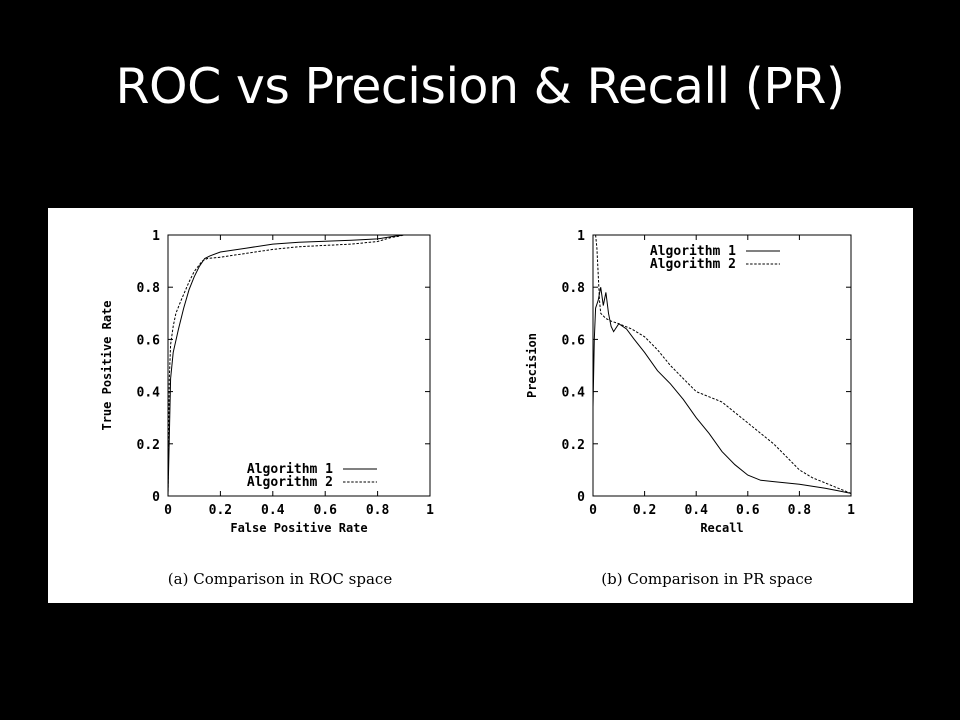 The height and width of the screenshot is (720, 960). What do you see at coordinates (574, 340) in the screenshot?
I see `chart-2-y-tick-label: 0.6` at bounding box center [574, 340].